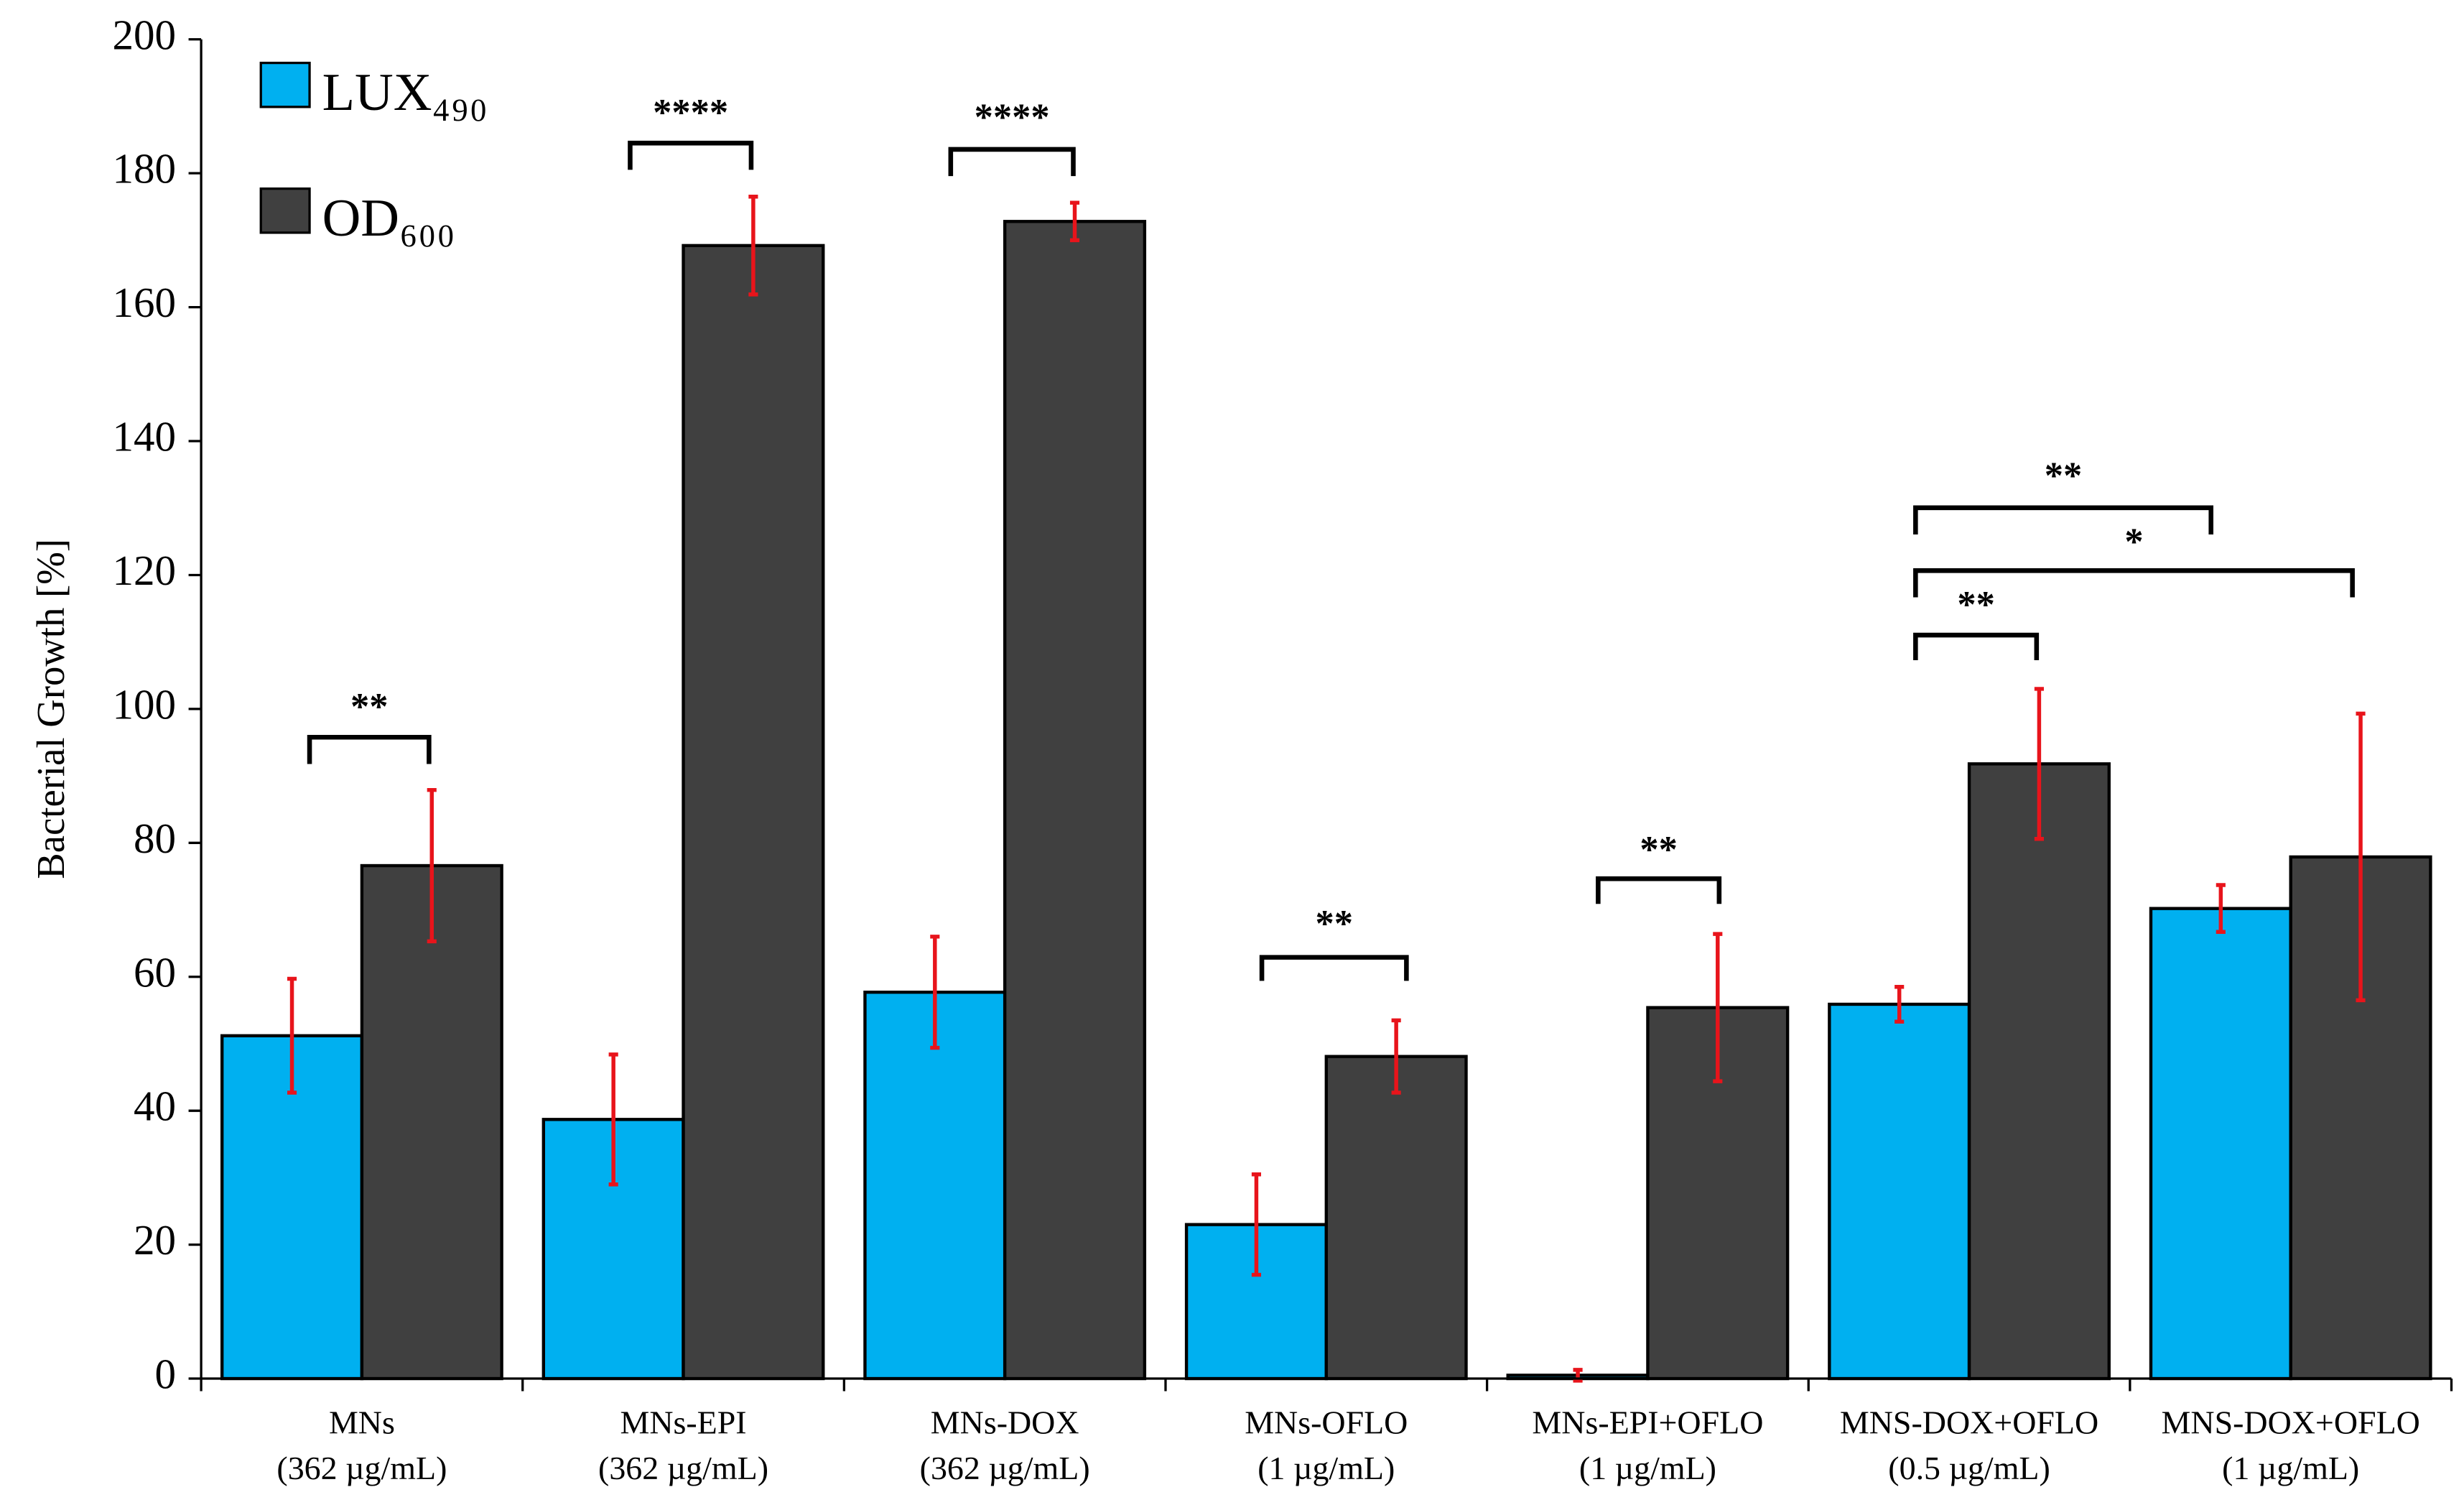 The image size is (2464, 1505). What do you see at coordinates (155, 1240) in the screenshot?
I see `y-tick-label: 20` at bounding box center [155, 1240].